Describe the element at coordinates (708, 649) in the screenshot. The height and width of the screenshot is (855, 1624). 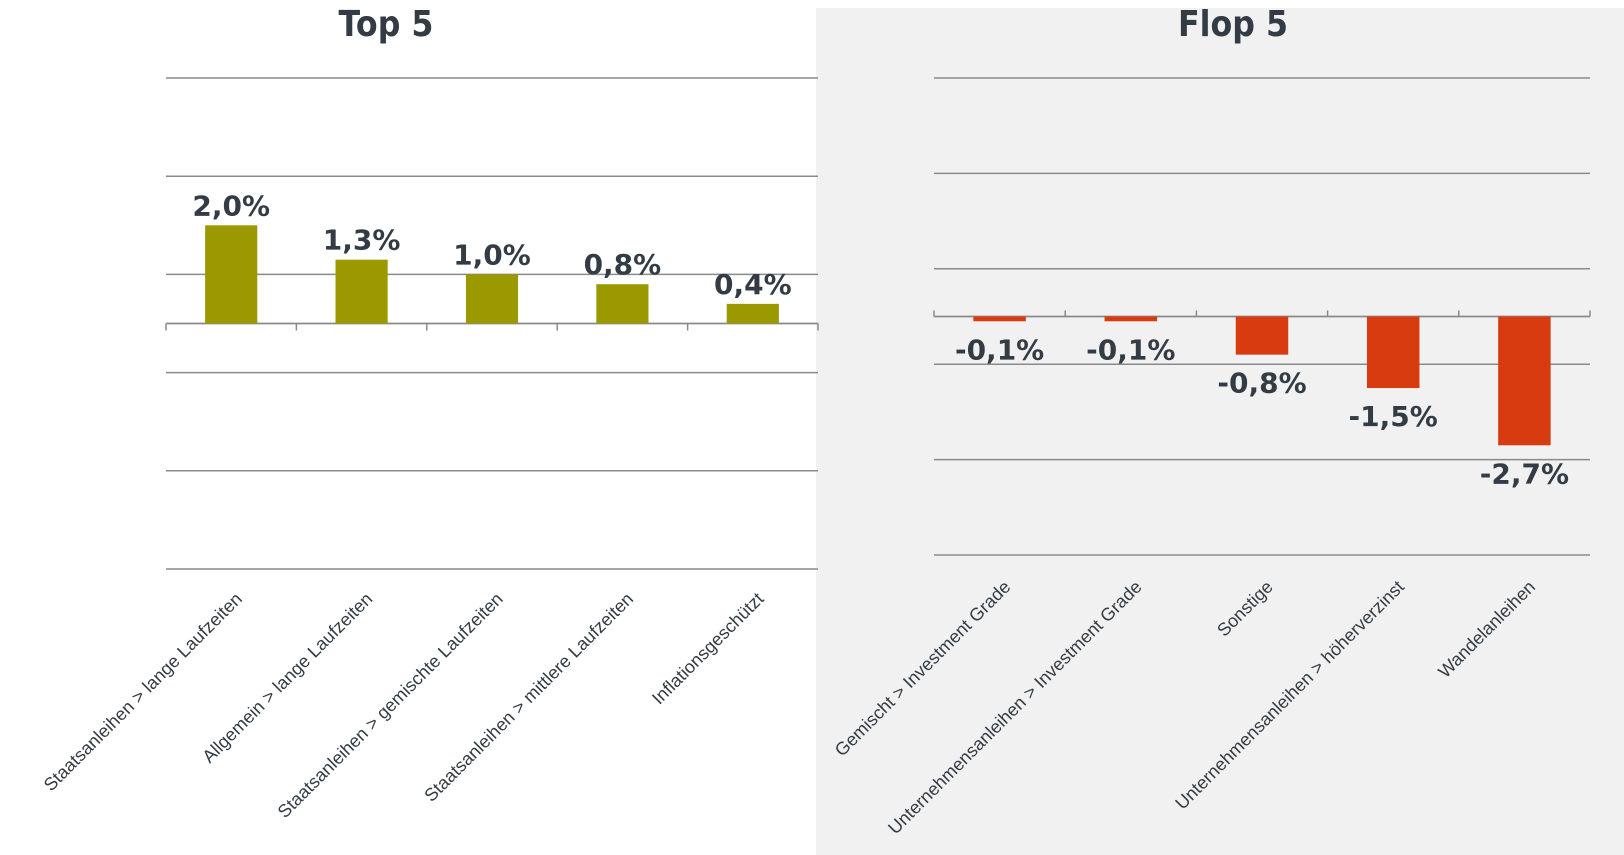
I see `top5-category-label: Inflationsgeschützt` at that location.